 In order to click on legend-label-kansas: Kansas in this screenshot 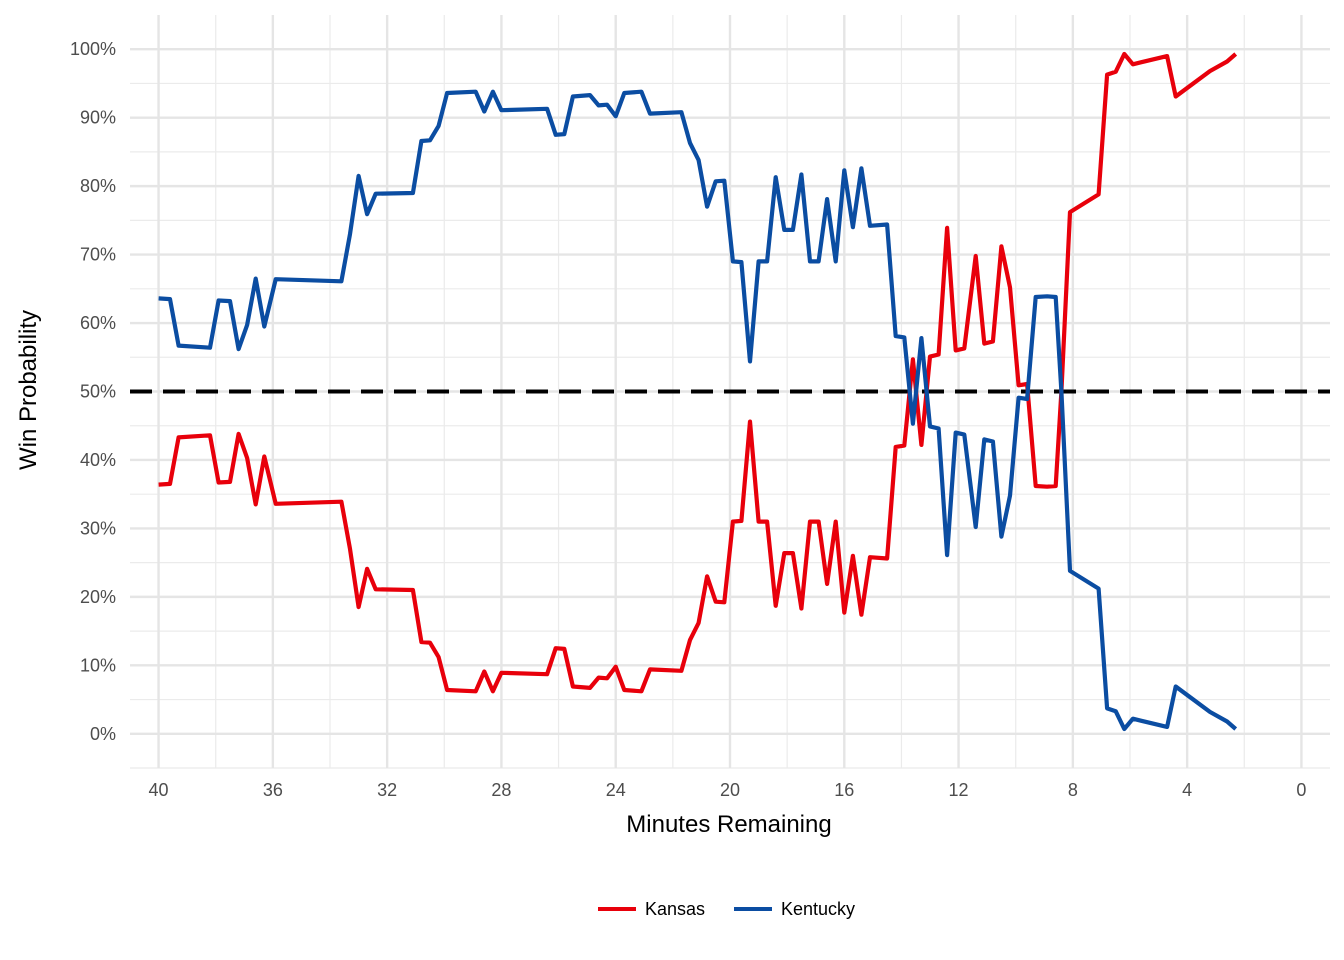, I will do `click(675, 909)`.